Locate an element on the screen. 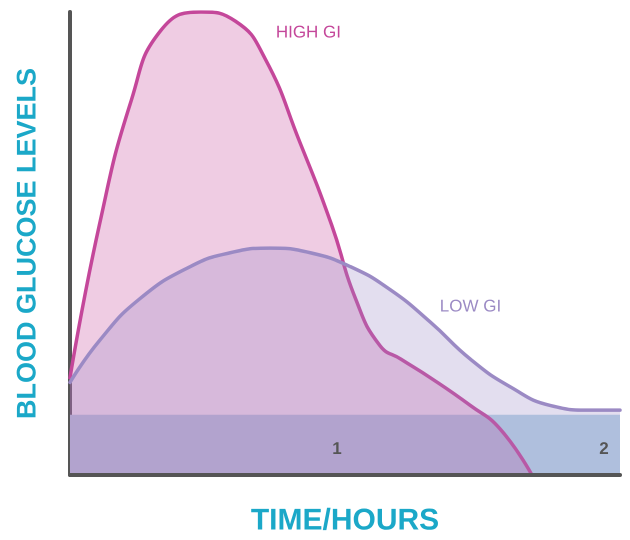 The image size is (630, 540). x-tick-label: 2 is located at coordinates (604, 448).